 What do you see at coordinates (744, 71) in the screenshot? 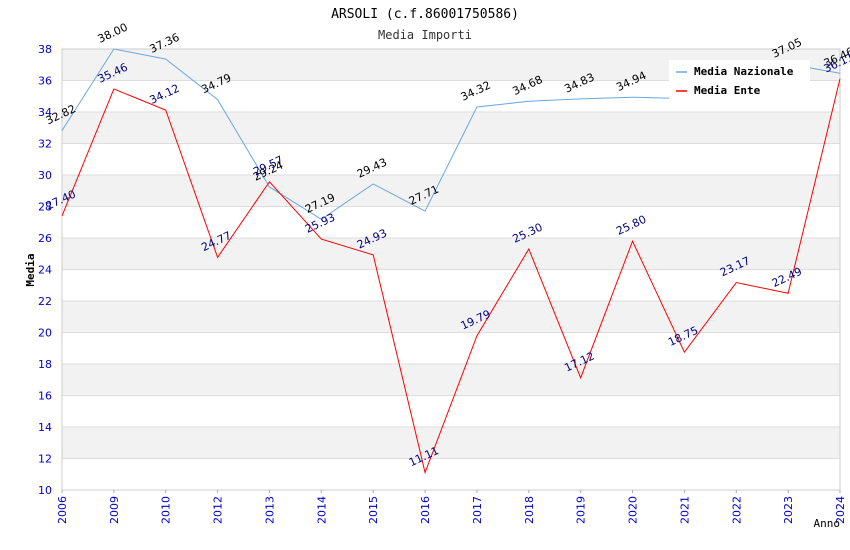
I see `legend-label-media-nazionale: Media Nazionale` at bounding box center [744, 71].